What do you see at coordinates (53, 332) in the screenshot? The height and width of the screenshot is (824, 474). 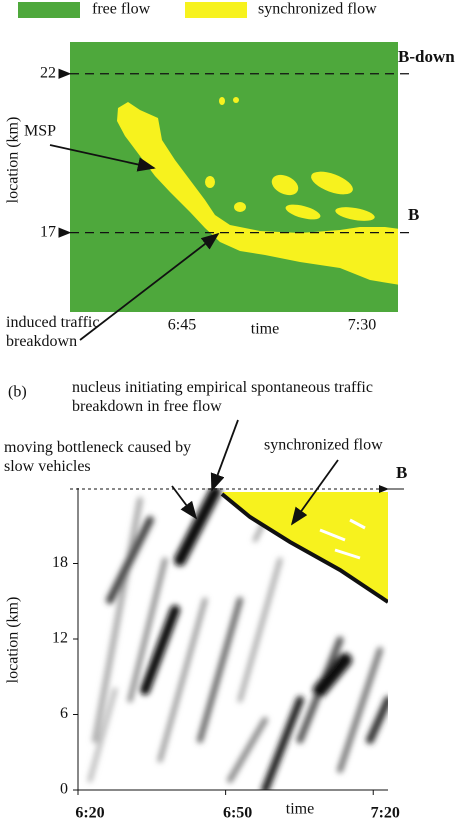 I see `annotation: induced traffic breakdown` at bounding box center [53, 332].